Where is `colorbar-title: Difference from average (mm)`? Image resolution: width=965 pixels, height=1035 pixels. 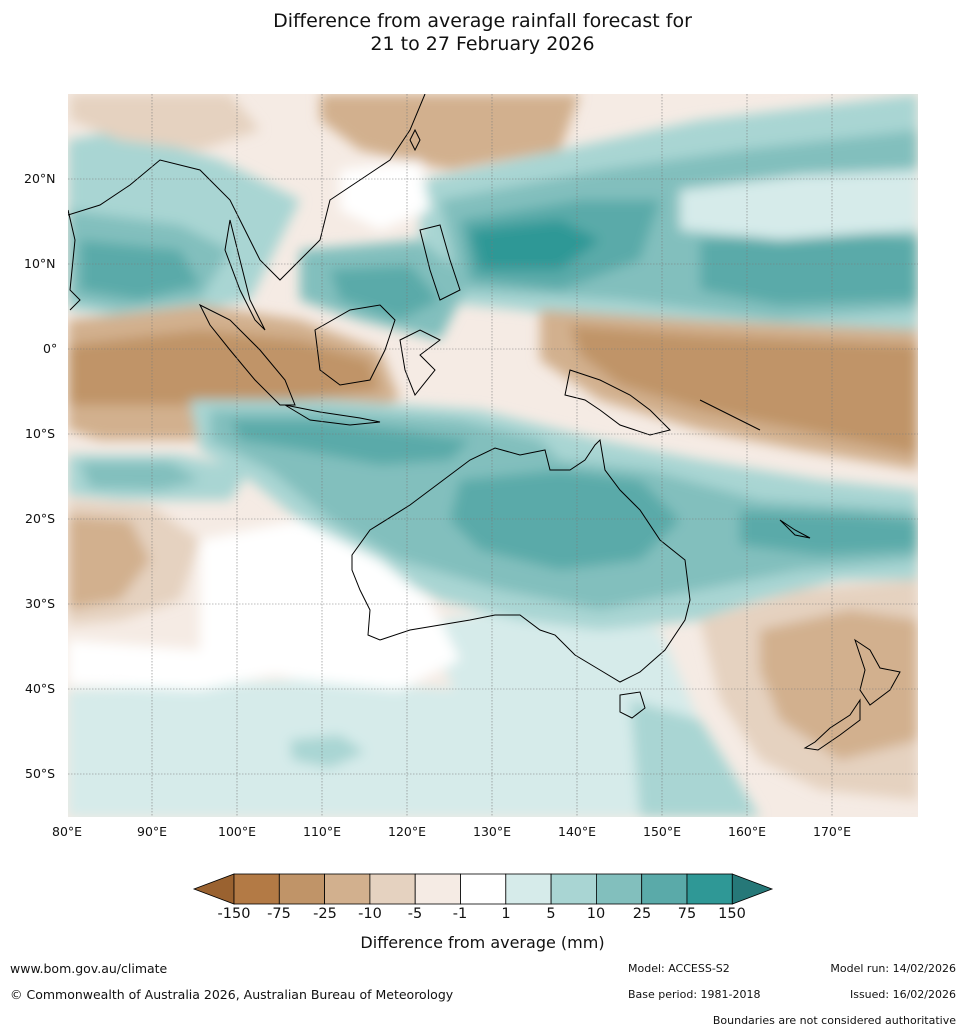
colorbar-title: Difference from average (mm) is located at coordinates (482, 942).